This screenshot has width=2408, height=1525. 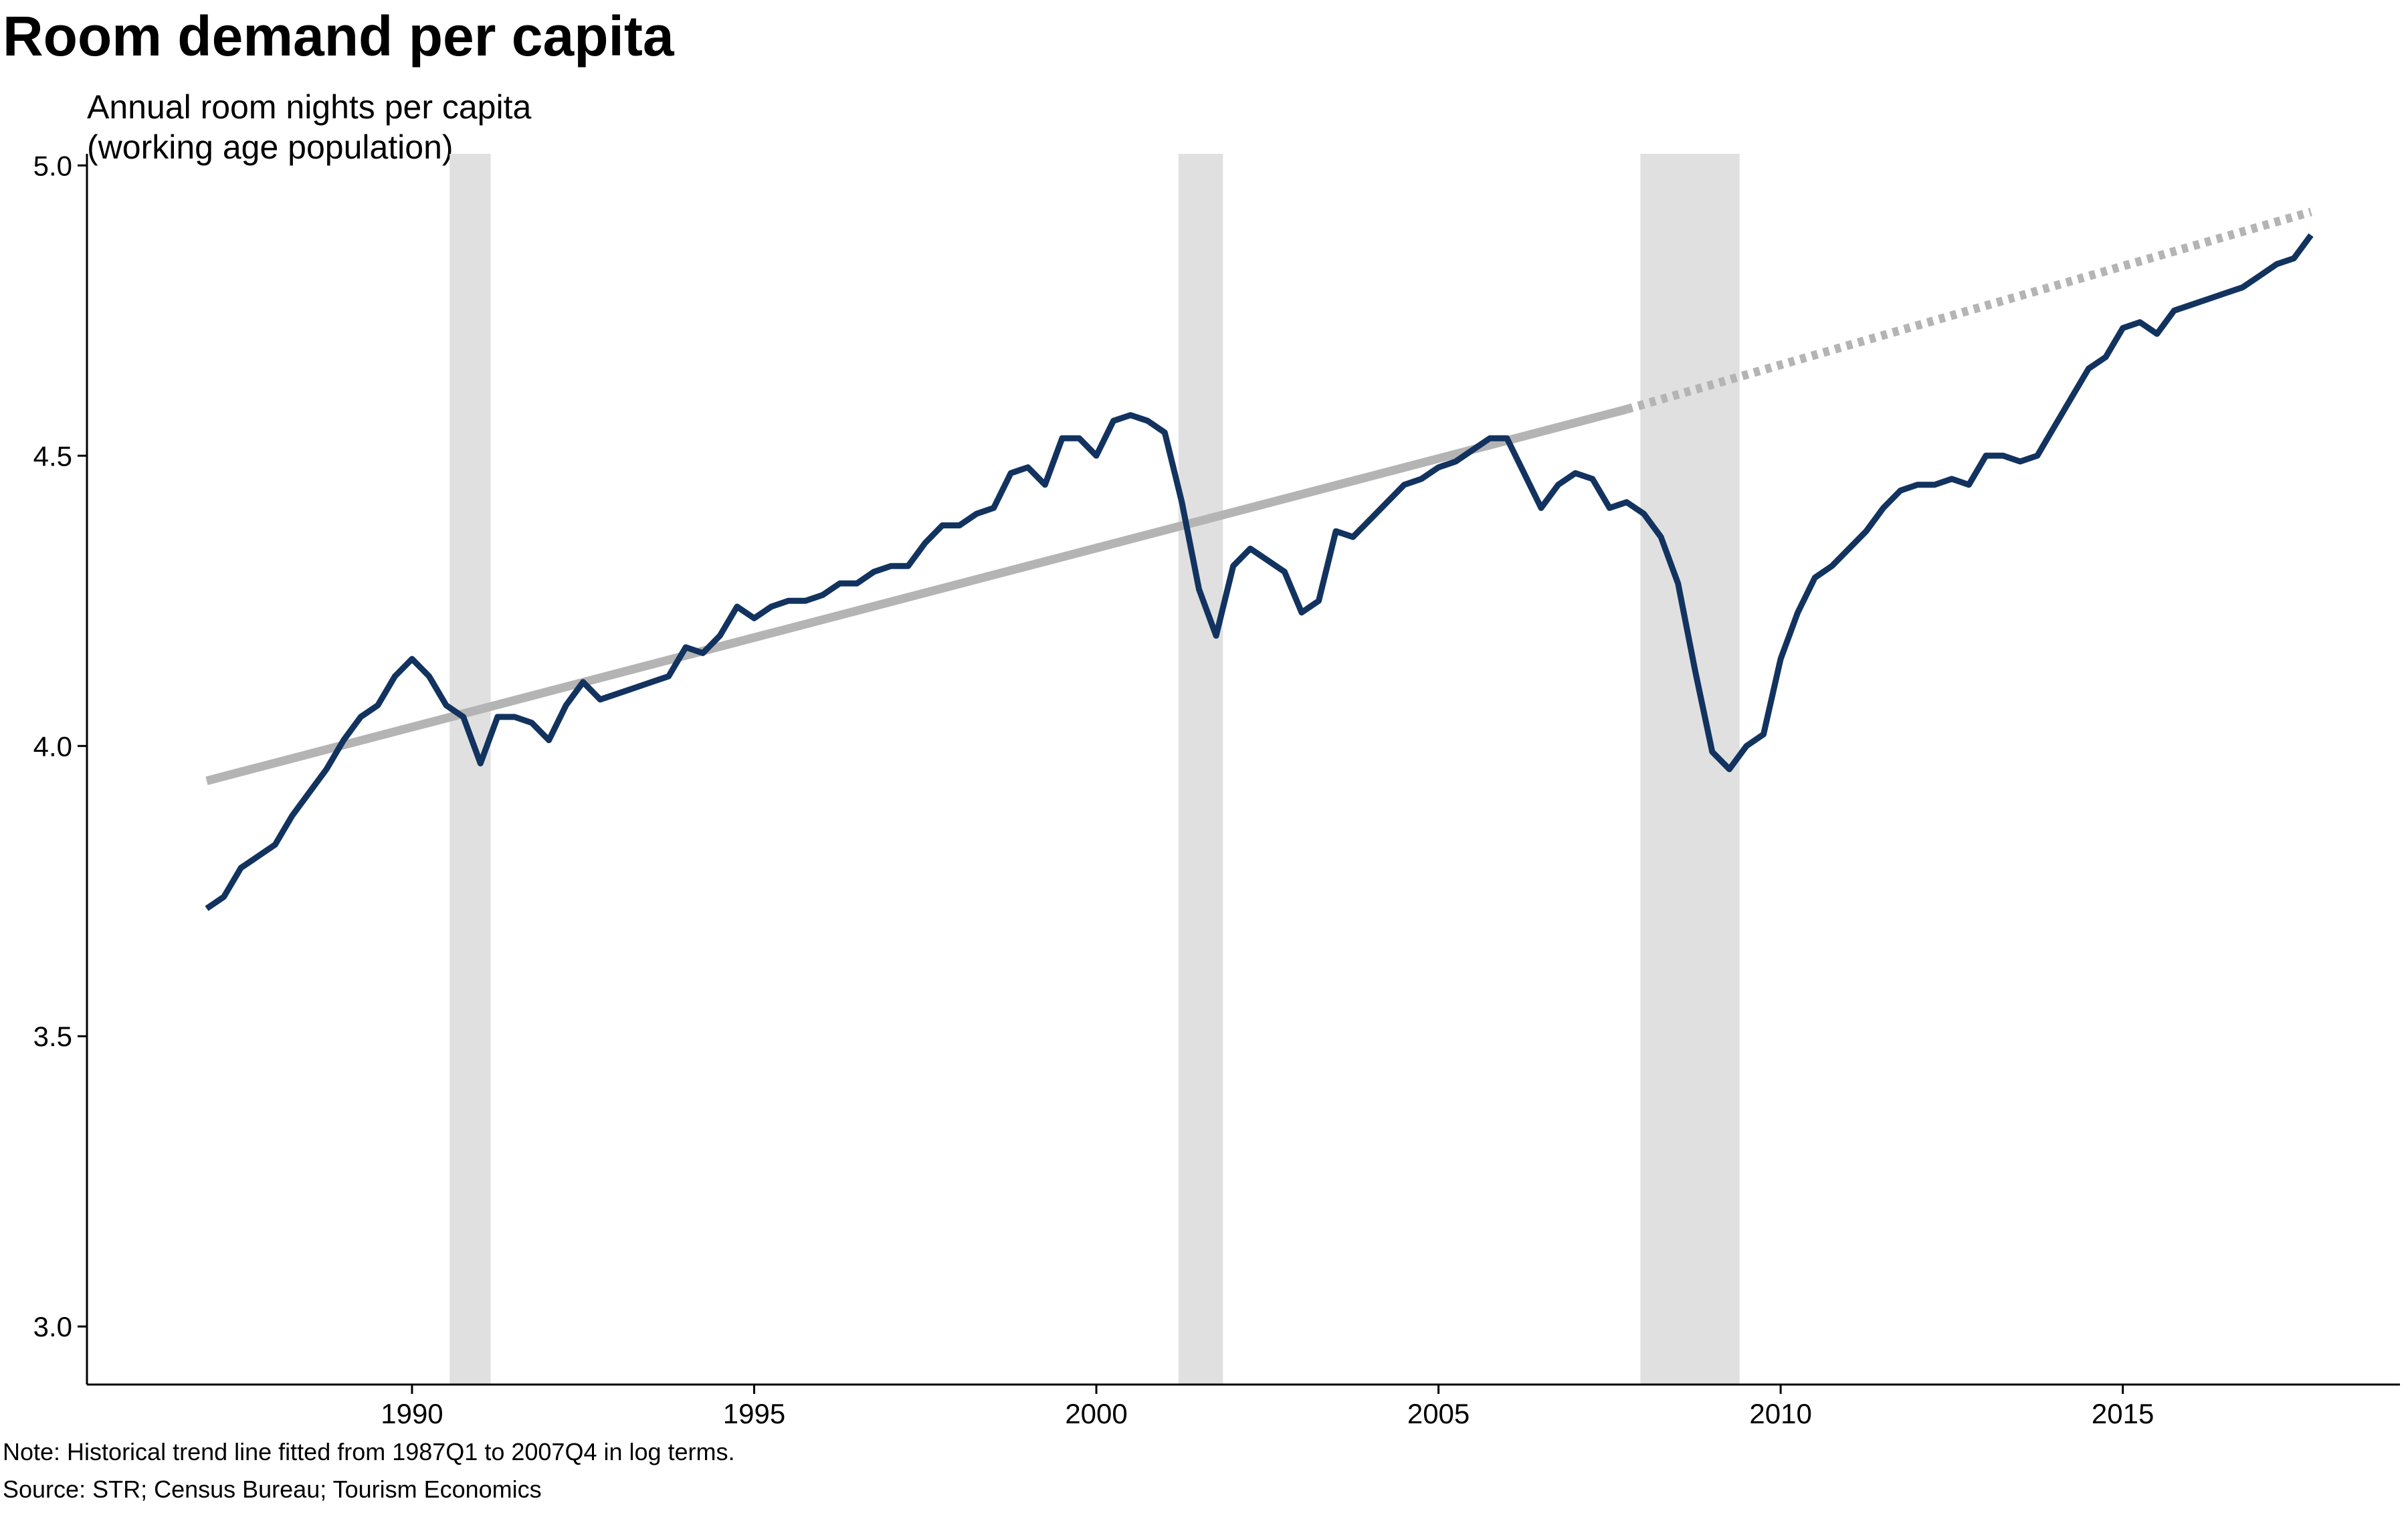 I want to click on x-tick-label: 1995, so click(x=754, y=1413).